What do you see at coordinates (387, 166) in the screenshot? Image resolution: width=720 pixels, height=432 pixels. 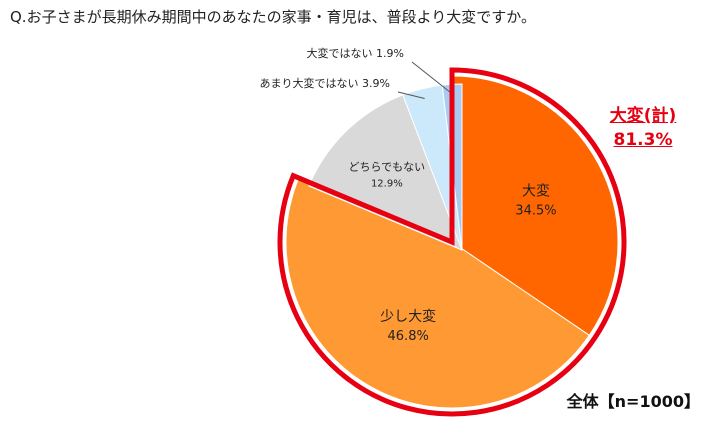 I see `slice-label: どちらでもない` at bounding box center [387, 166].